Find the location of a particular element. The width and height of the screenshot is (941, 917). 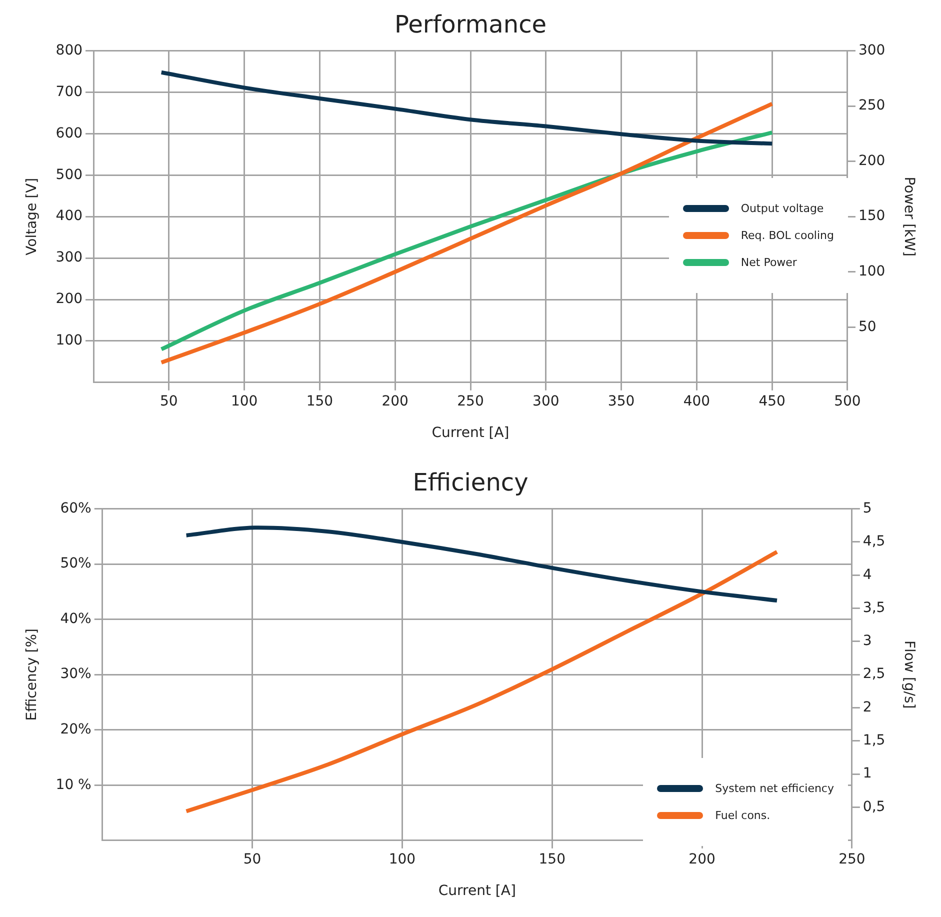

y2-tick-label: 2,5 is located at coordinates (874, 674).